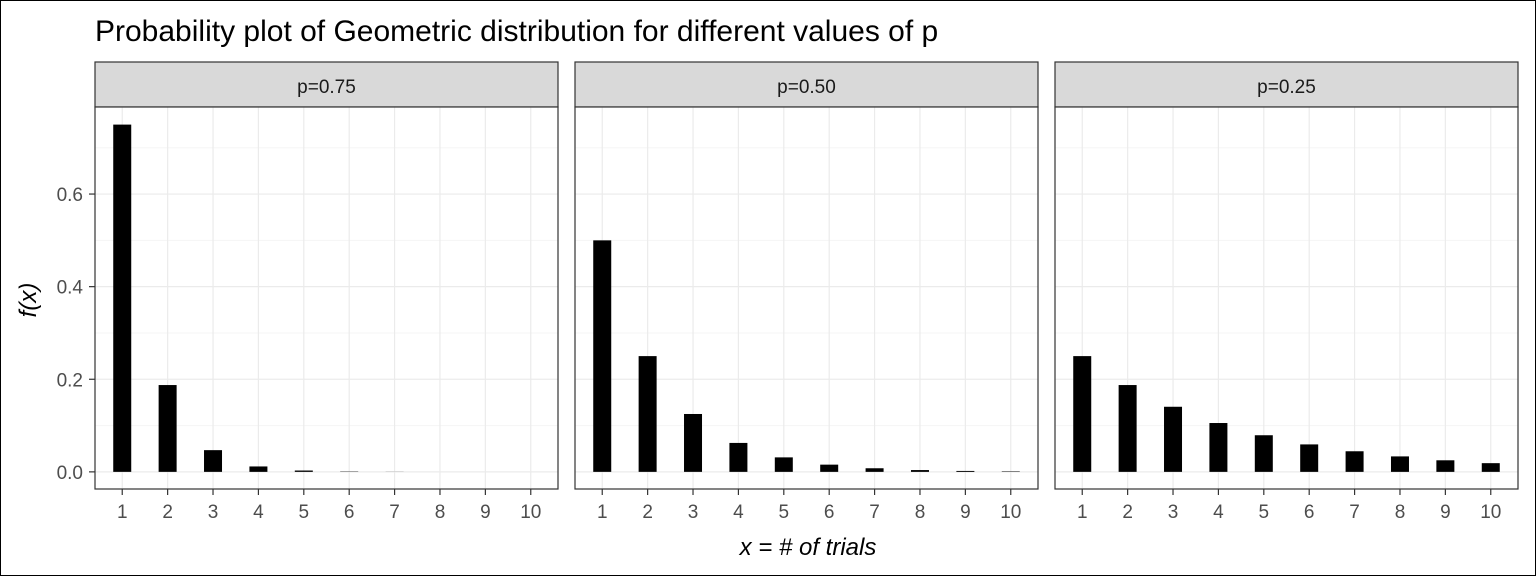 This screenshot has width=1536, height=576. What do you see at coordinates (70, 288) in the screenshot?
I see `y-tick-label: 0.4` at bounding box center [70, 288].